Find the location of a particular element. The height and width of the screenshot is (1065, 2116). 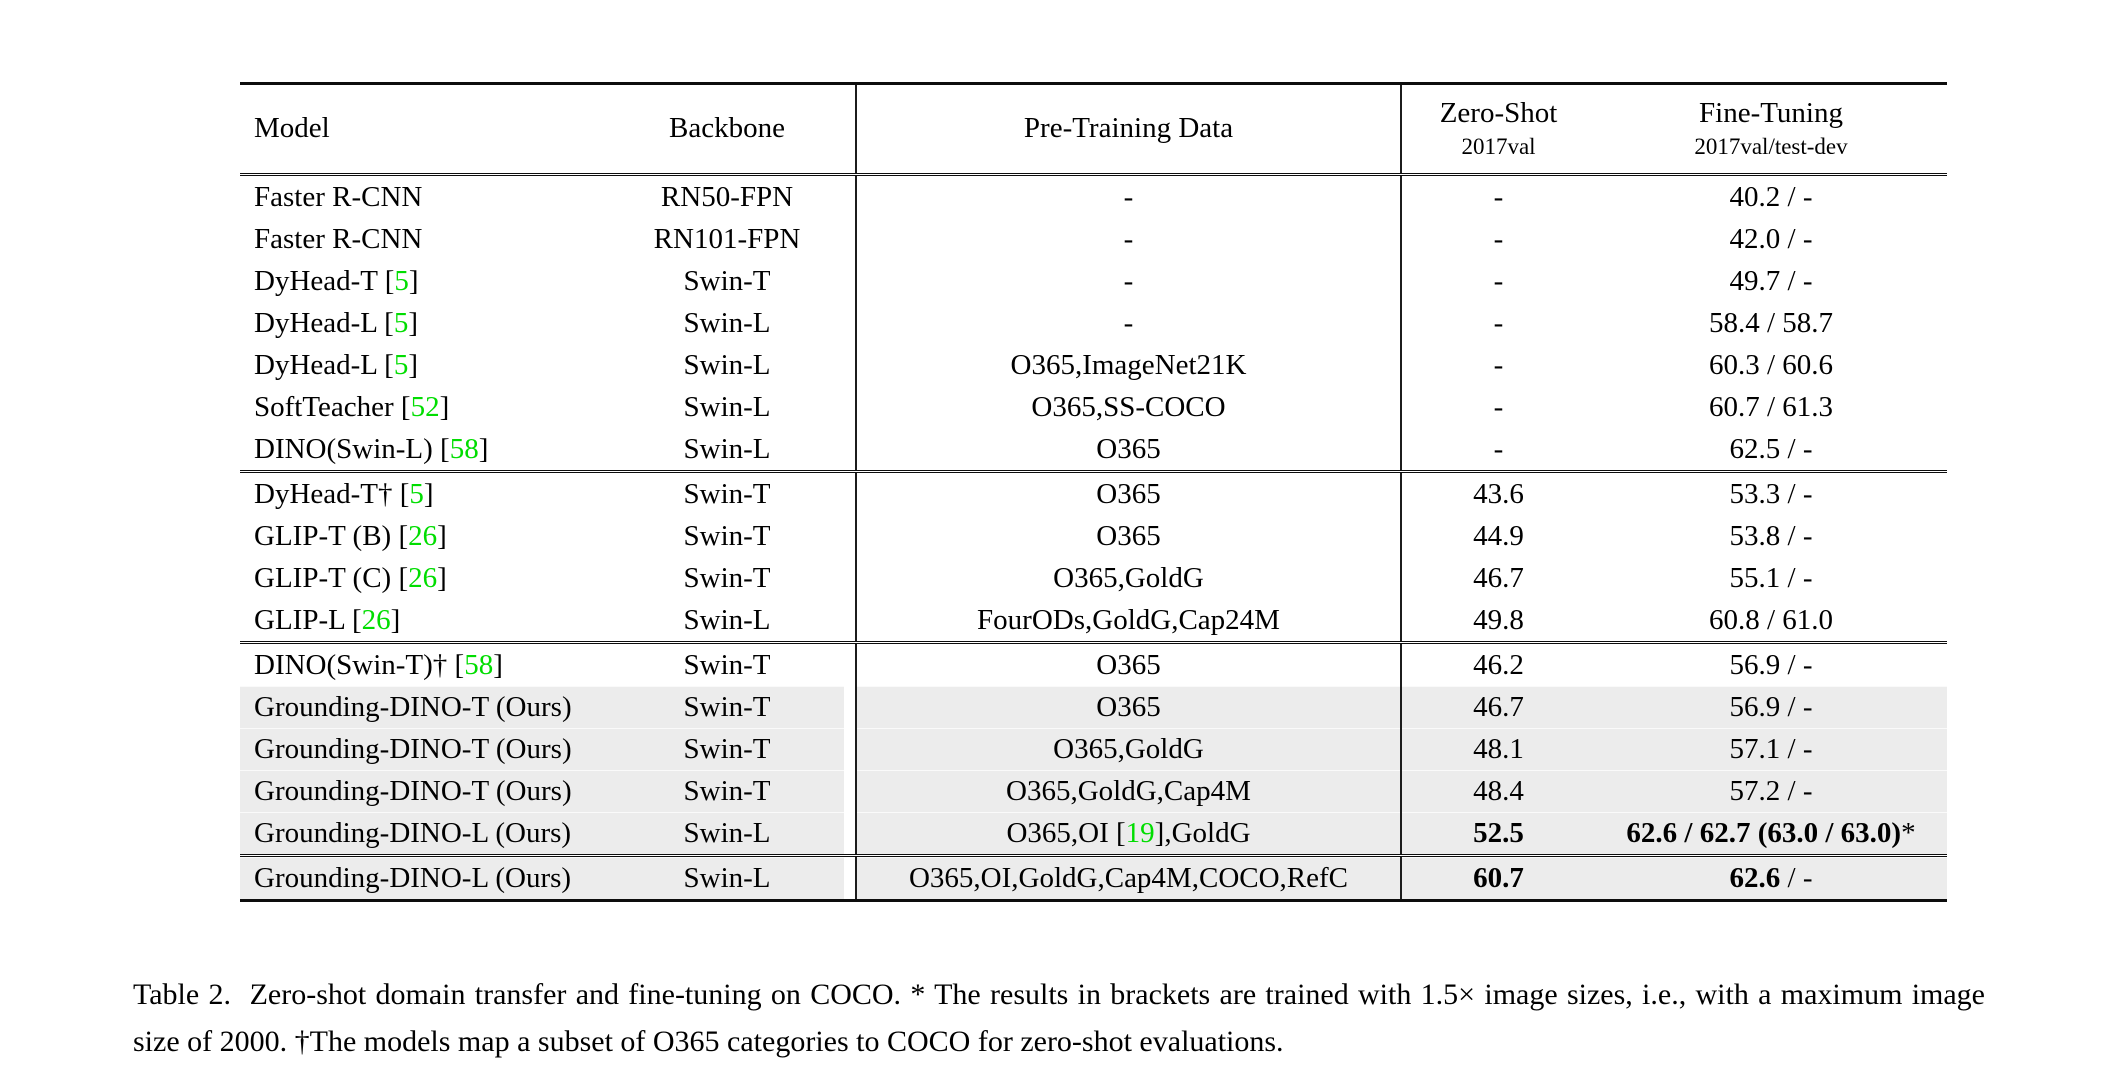

text-segment: SoftTeacher [ is located at coordinates (332, 406).